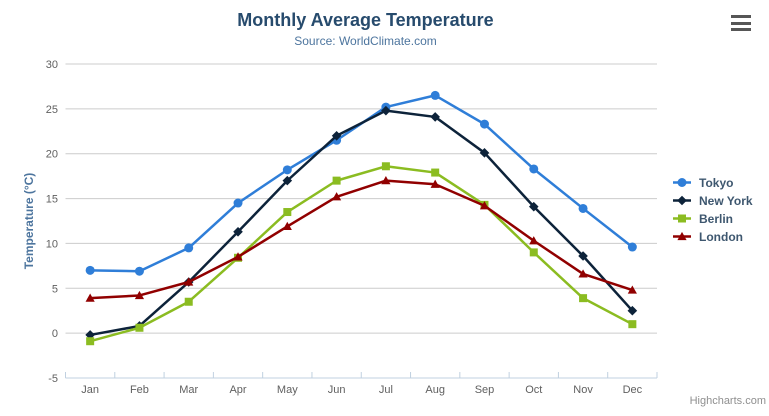  Describe the element at coordinates (52, 200) in the screenshot. I see `y-axis-label: 15` at that location.